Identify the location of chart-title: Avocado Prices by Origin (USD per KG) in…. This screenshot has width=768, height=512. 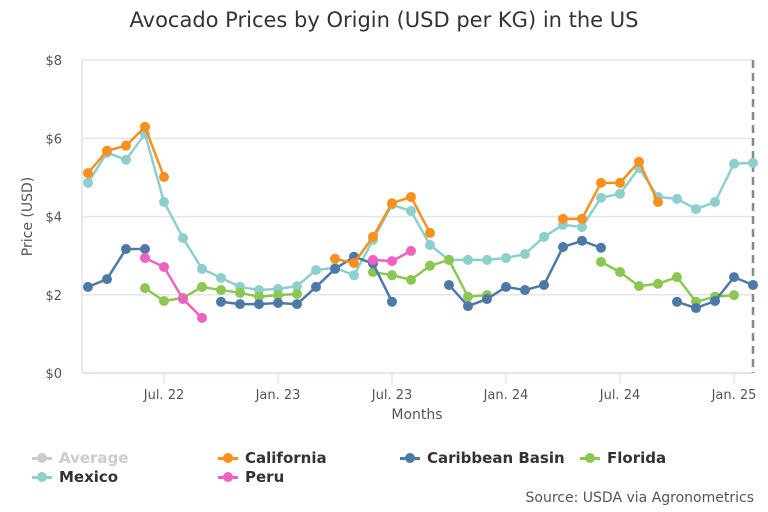
(384, 20).